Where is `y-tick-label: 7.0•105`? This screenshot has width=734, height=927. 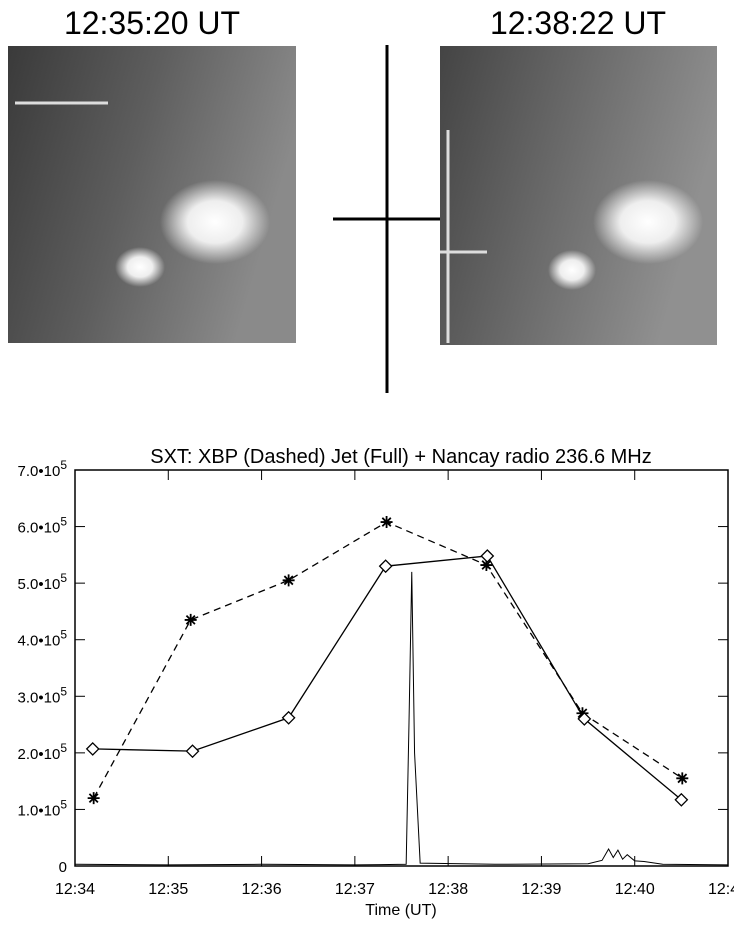
y-tick-label: 7.0•105 is located at coordinates (43, 469).